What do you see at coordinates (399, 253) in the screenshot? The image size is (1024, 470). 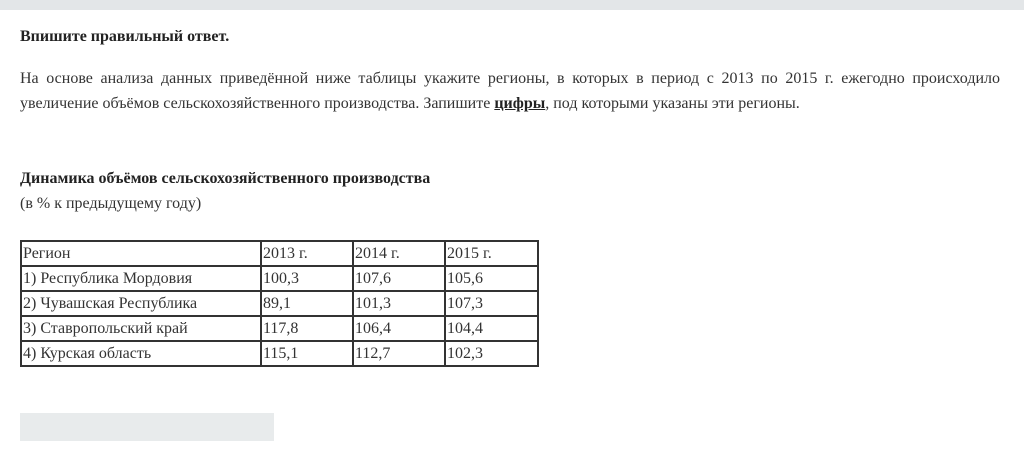 I see `header-cell: 2014 г.` at bounding box center [399, 253].